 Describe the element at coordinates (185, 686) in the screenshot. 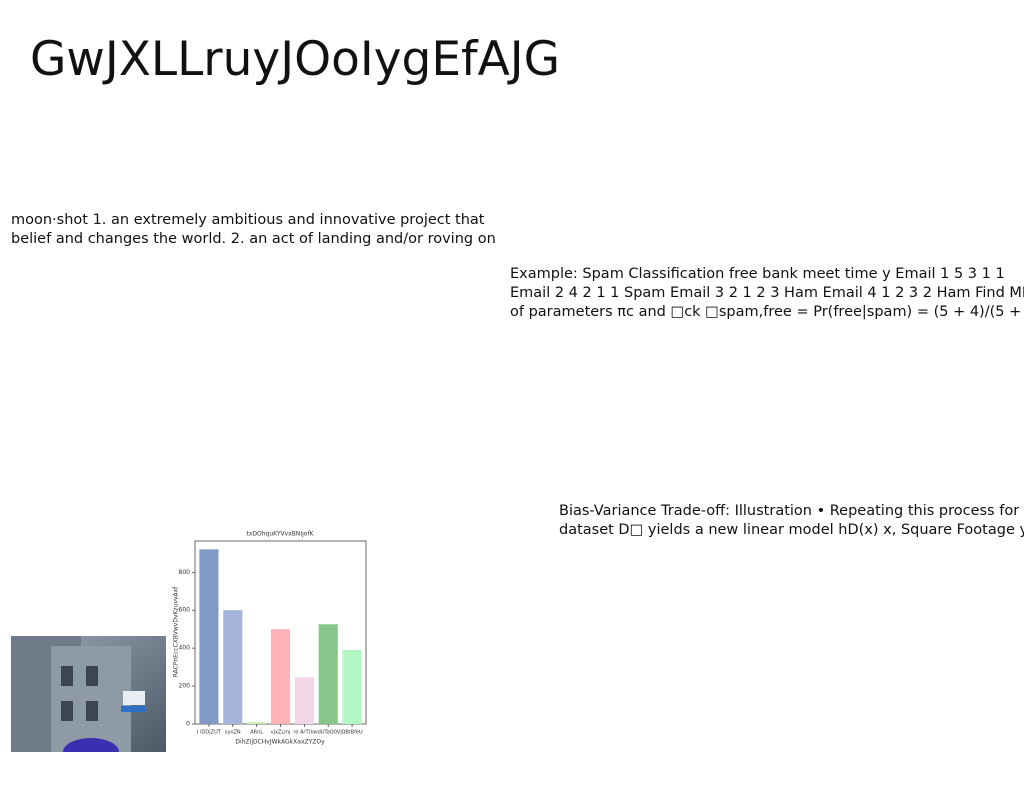

I see `y-tick-label: 200` at that location.